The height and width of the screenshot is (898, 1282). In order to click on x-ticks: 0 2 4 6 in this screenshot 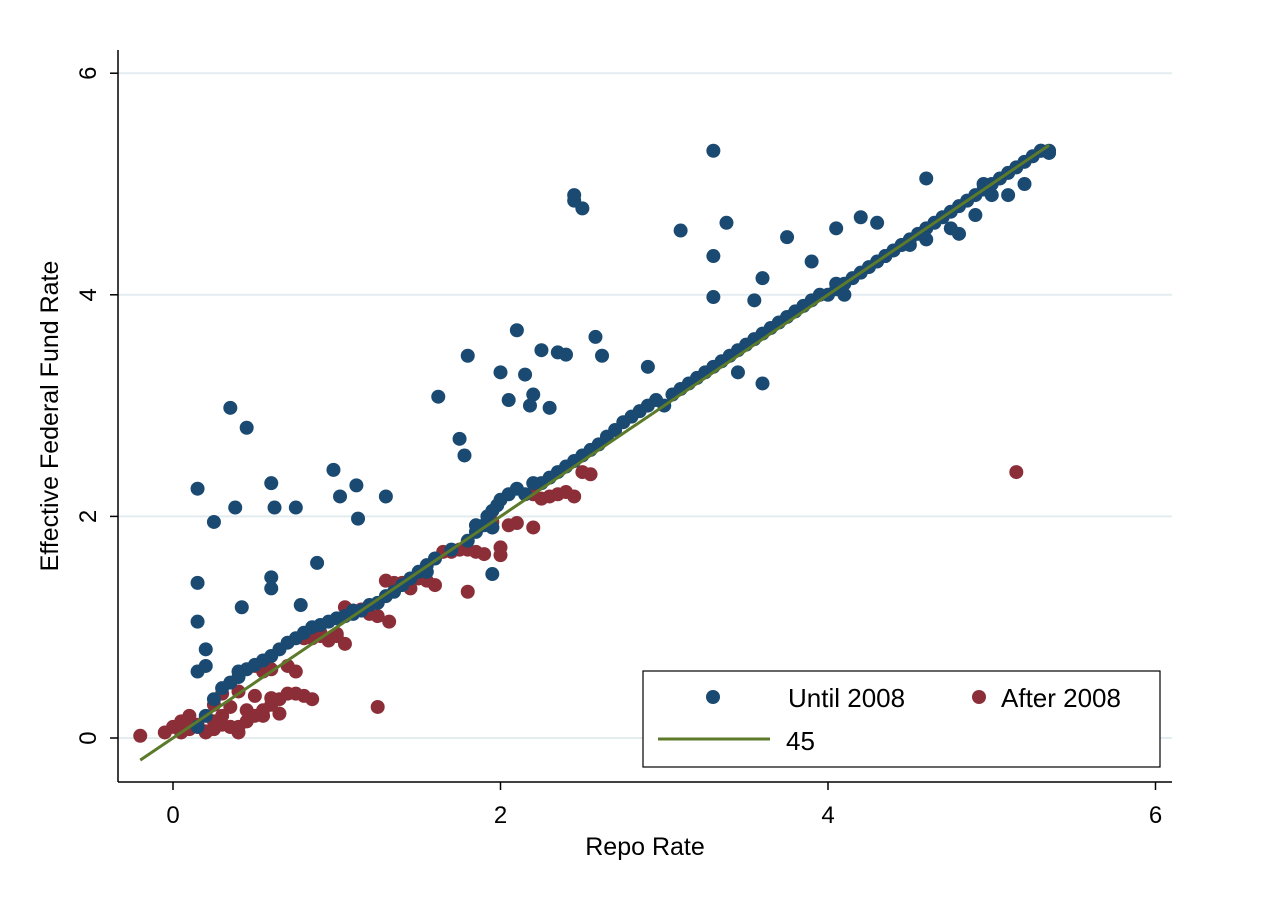, I will do `click(664, 805)`.